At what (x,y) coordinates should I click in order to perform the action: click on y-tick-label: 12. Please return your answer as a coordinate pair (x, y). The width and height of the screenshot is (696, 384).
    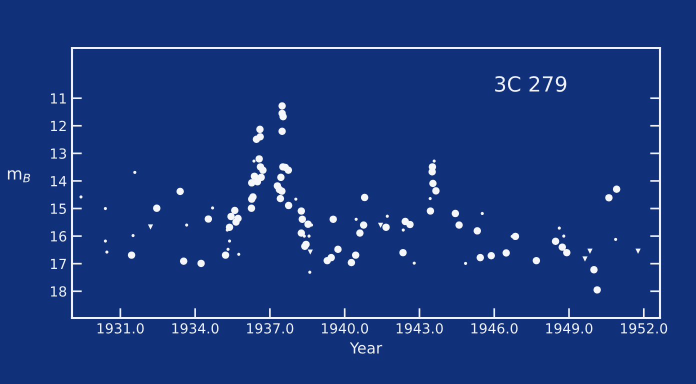
    Looking at the image, I should click on (58, 126).